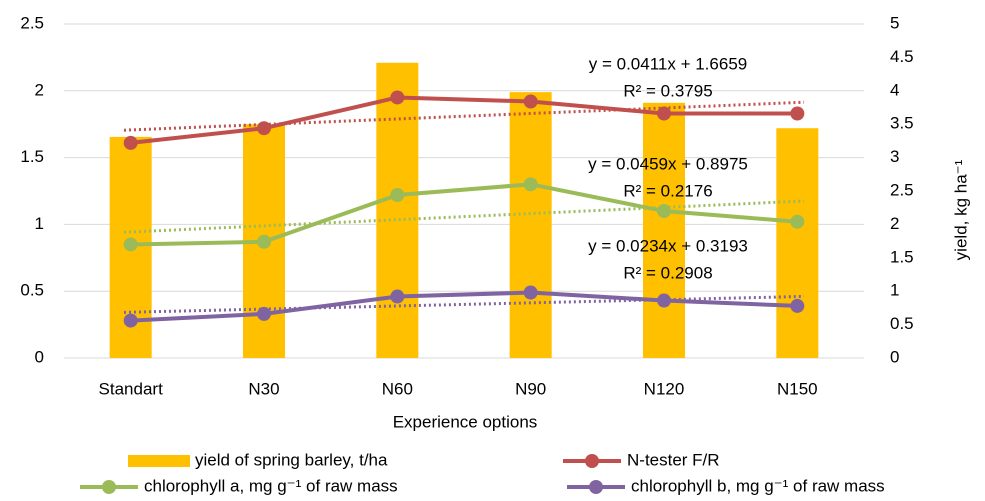 This screenshot has height=501, width=985. I want to click on legend-label: N-tester F/R, so click(673, 459).